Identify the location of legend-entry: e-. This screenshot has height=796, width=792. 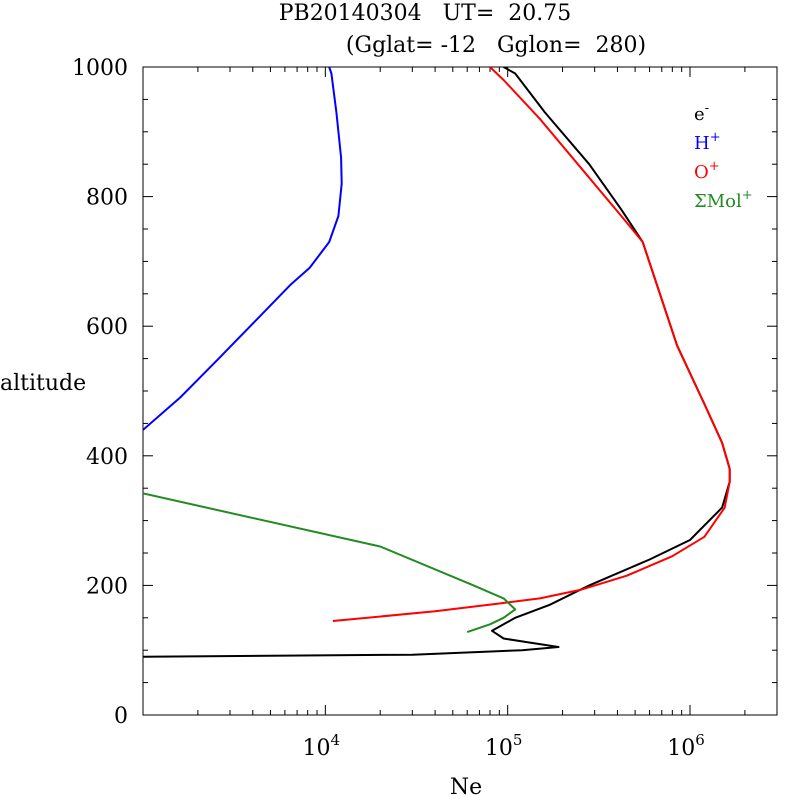
(701, 113).